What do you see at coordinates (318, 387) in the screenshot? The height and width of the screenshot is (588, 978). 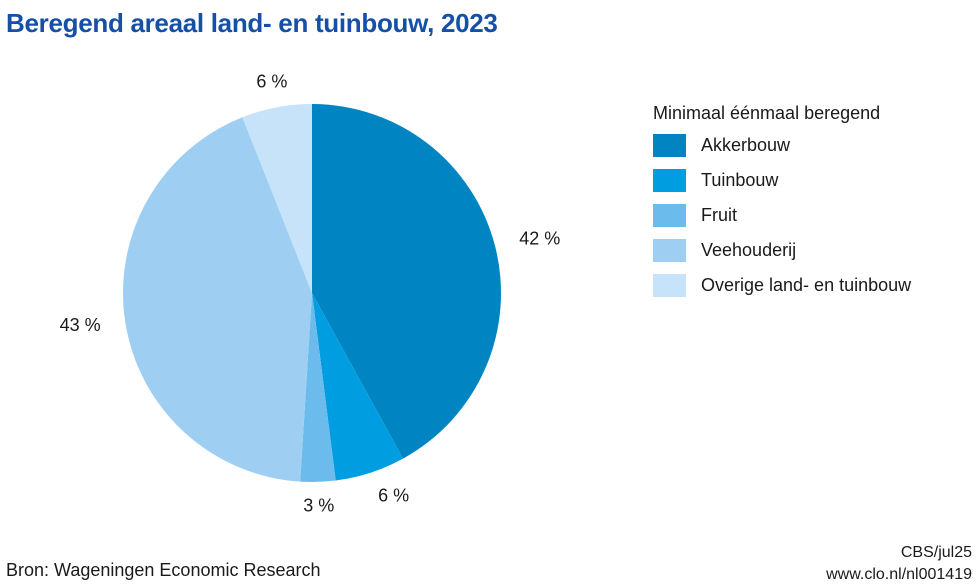 I see `pie-slice-fruit` at bounding box center [318, 387].